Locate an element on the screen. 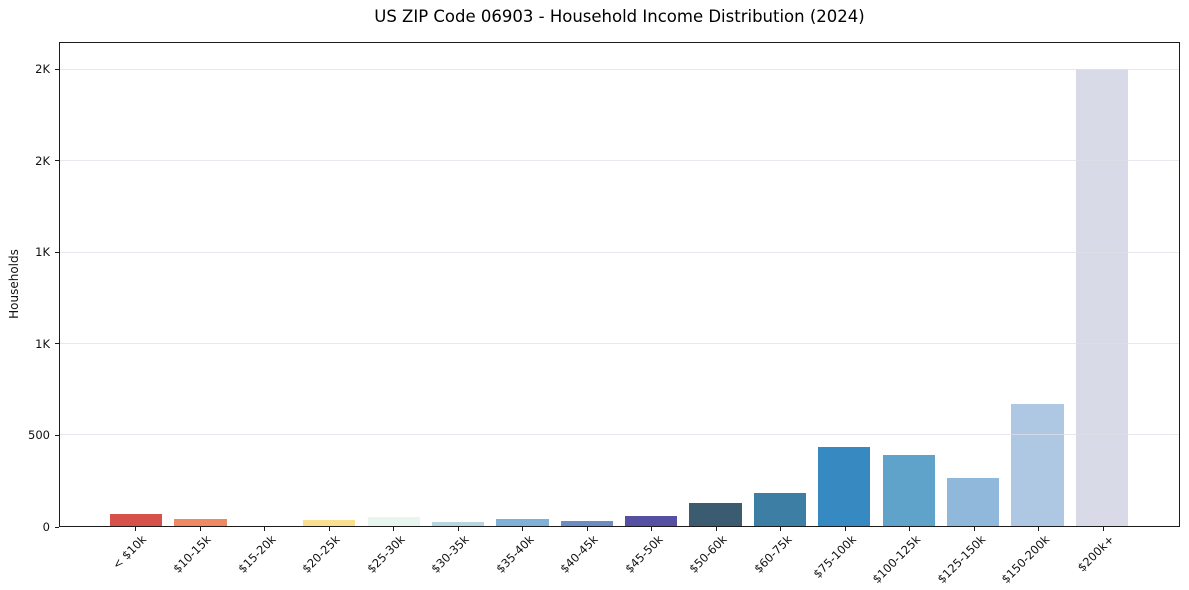 The width and height of the screenshot is (1189, 590). bar-$30-35k is located at coordinates (458, 524).